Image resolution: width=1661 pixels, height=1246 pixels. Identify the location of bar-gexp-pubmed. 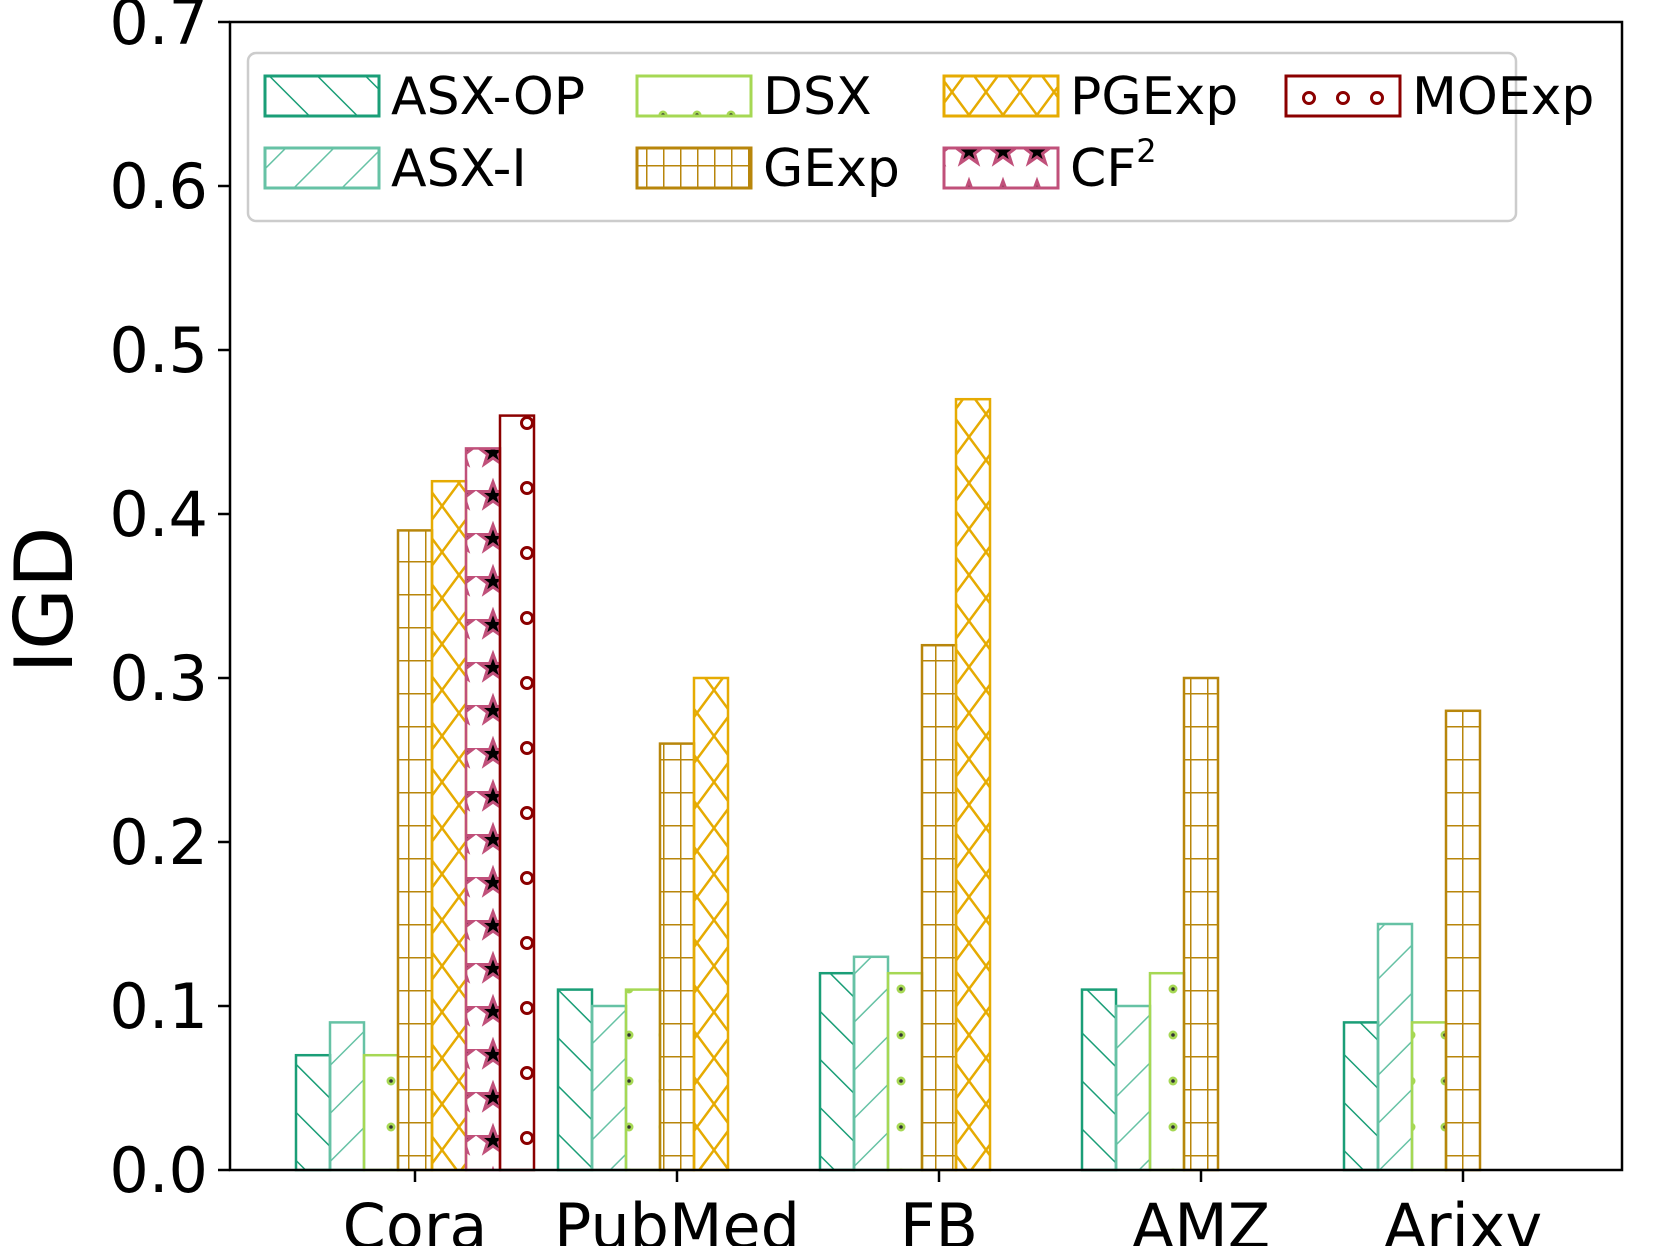
(677, 957).